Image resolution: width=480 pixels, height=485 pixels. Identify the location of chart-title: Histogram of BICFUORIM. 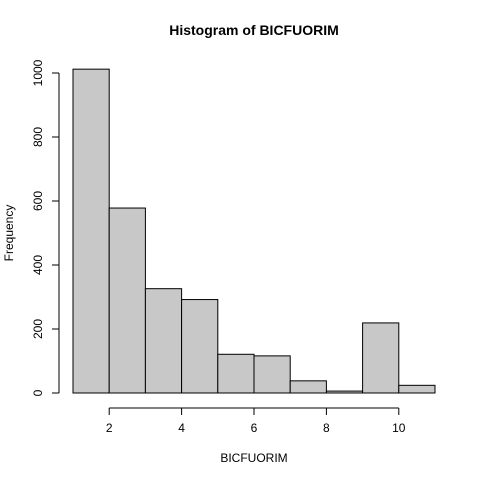
(254, 30).